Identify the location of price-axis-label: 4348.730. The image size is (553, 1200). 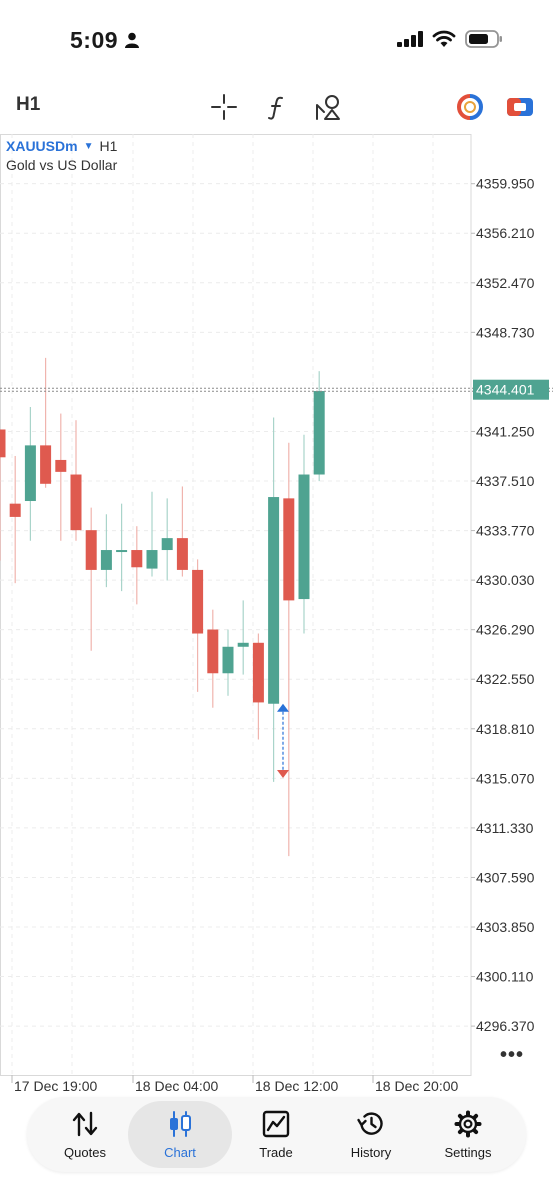
(505, 332).